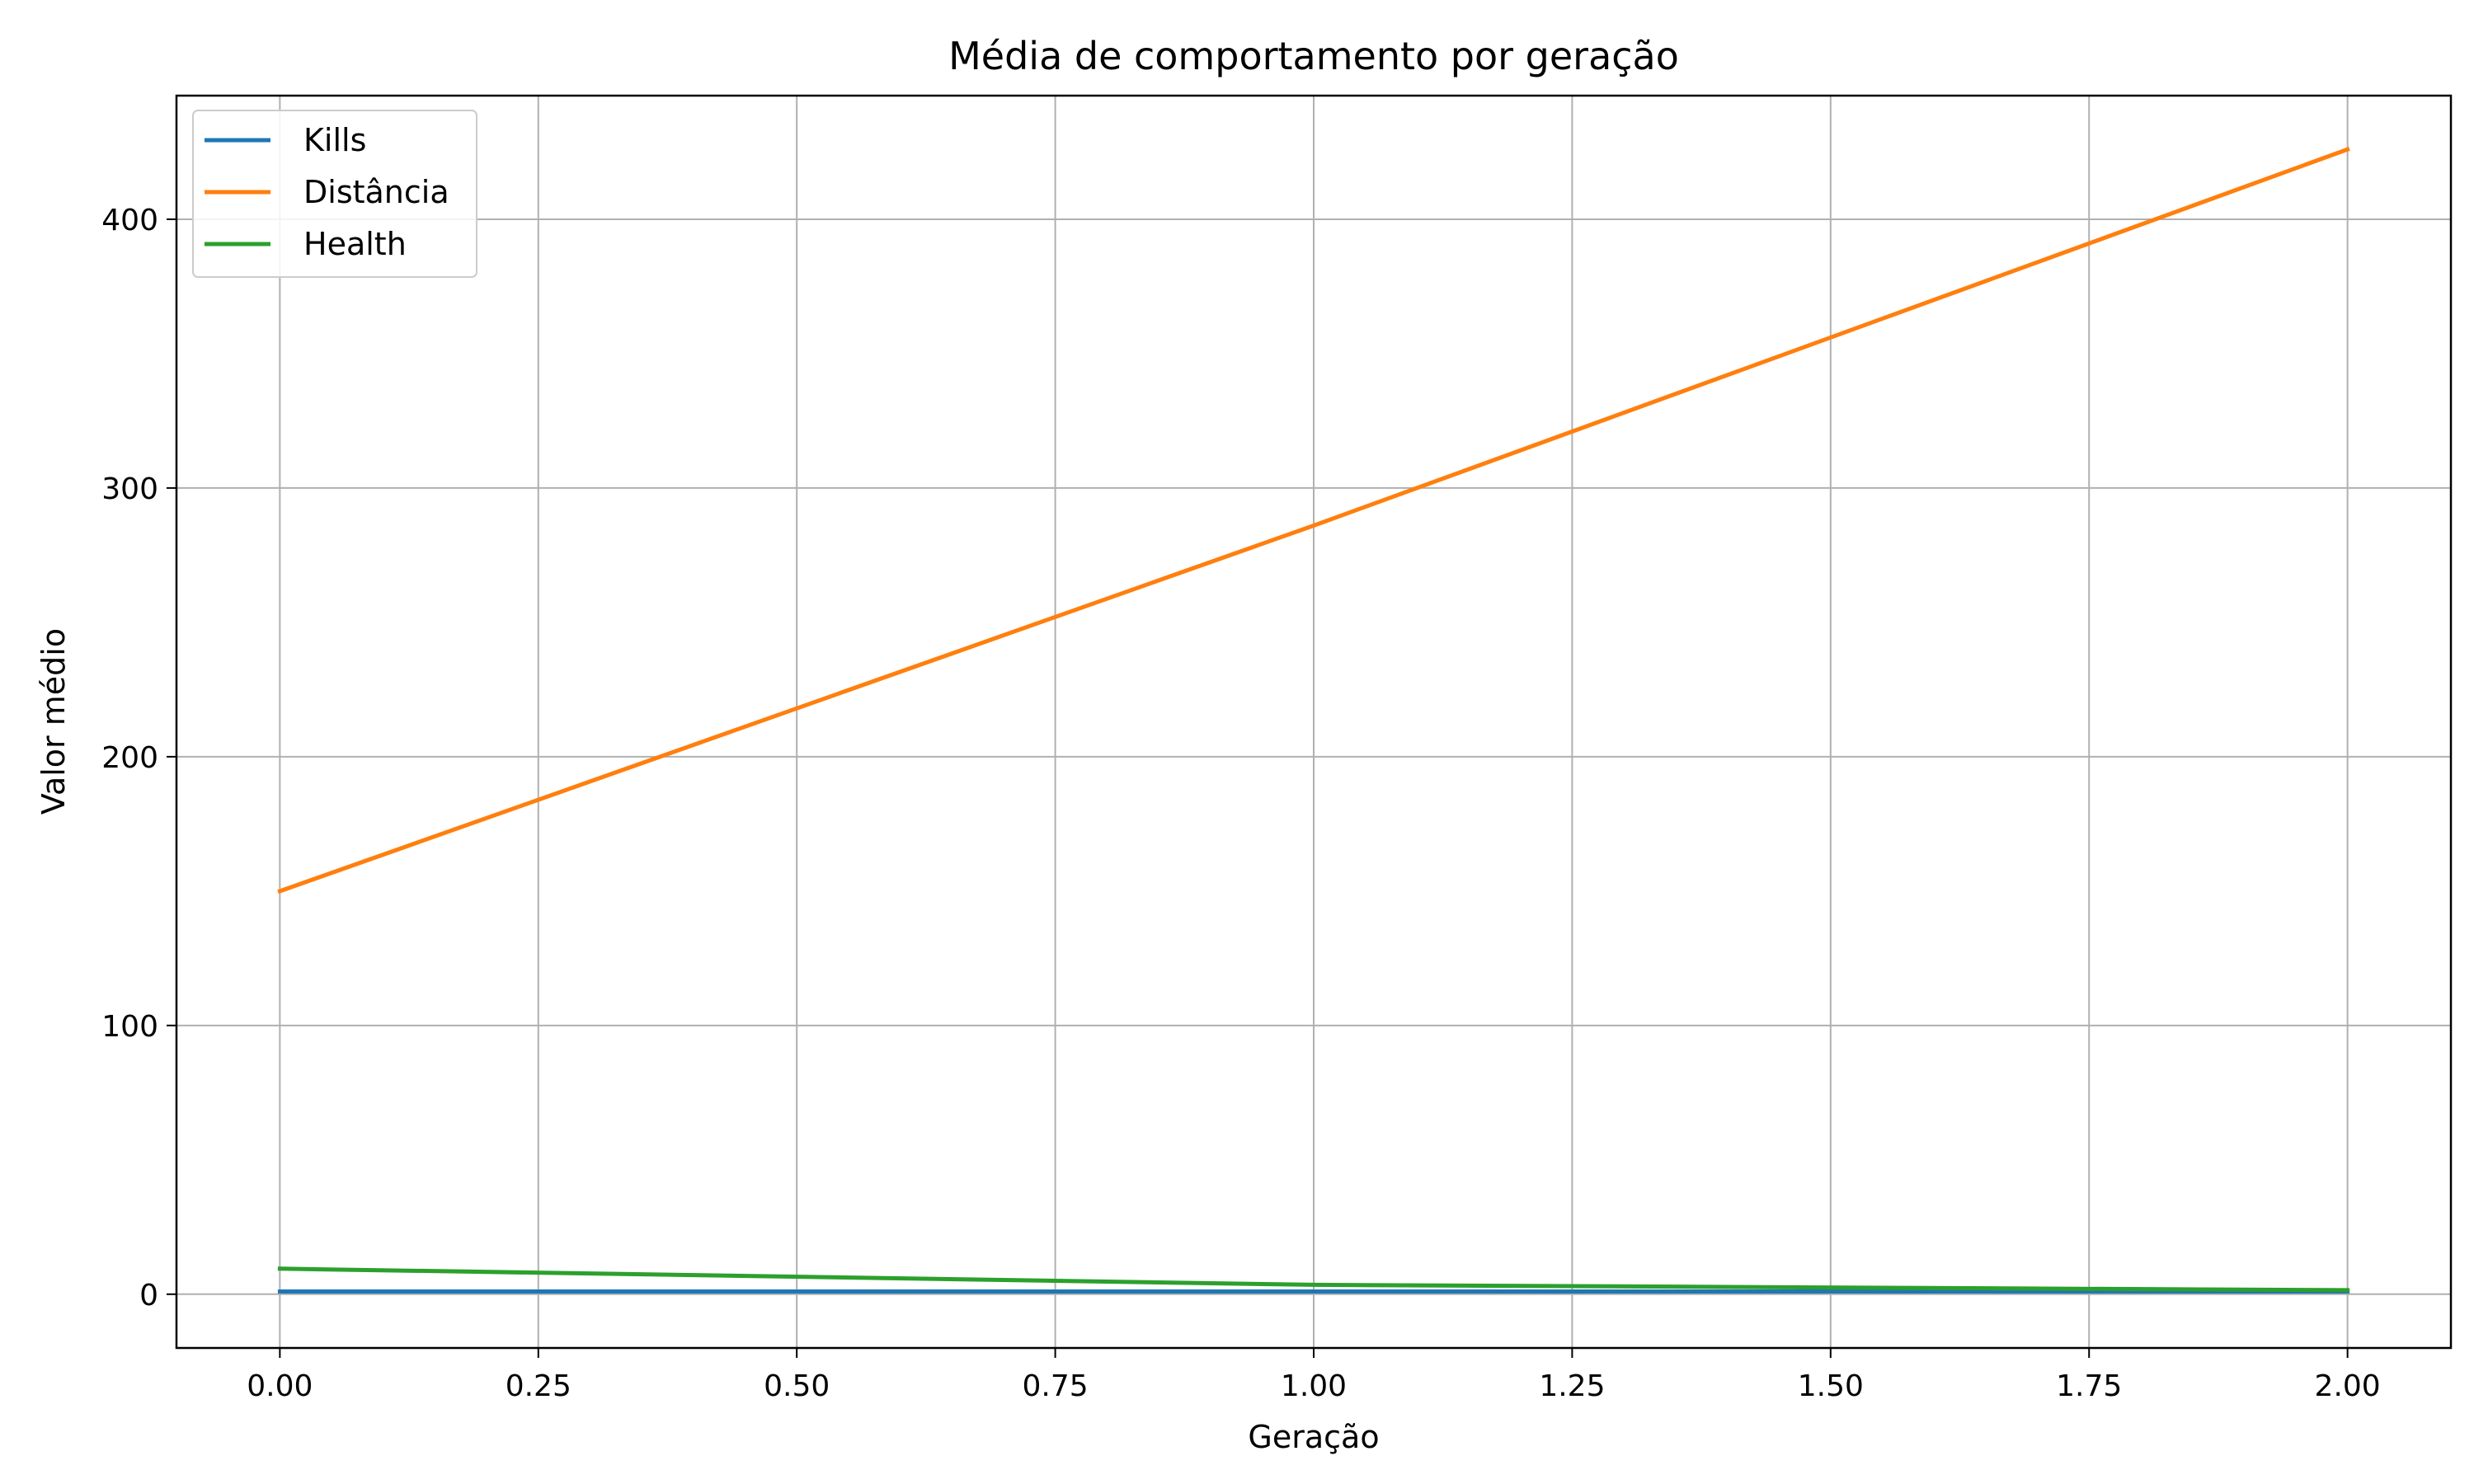 The width and height of the screenshot is (2474, 1484). I want to click on x-tick-label: 0.50, so click(797, 1386).